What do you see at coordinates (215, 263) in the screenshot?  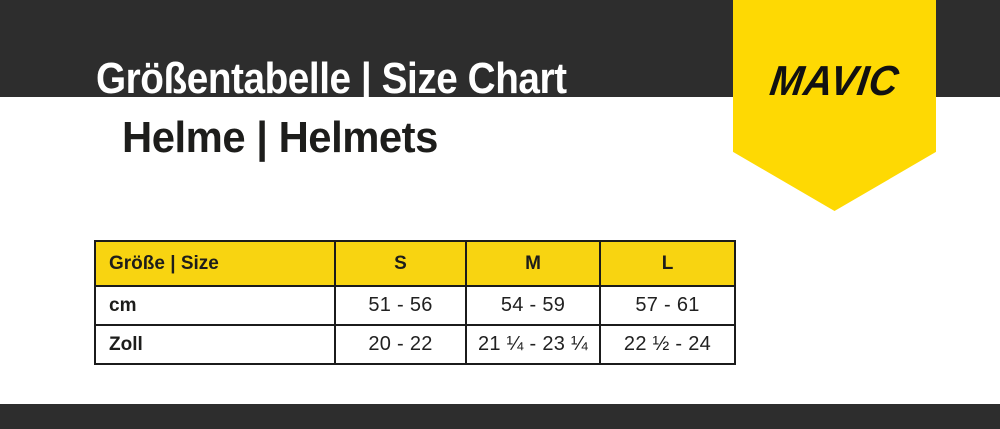 I see `col-header-size-label: Größe | Size` at bounding box center [215, 263].